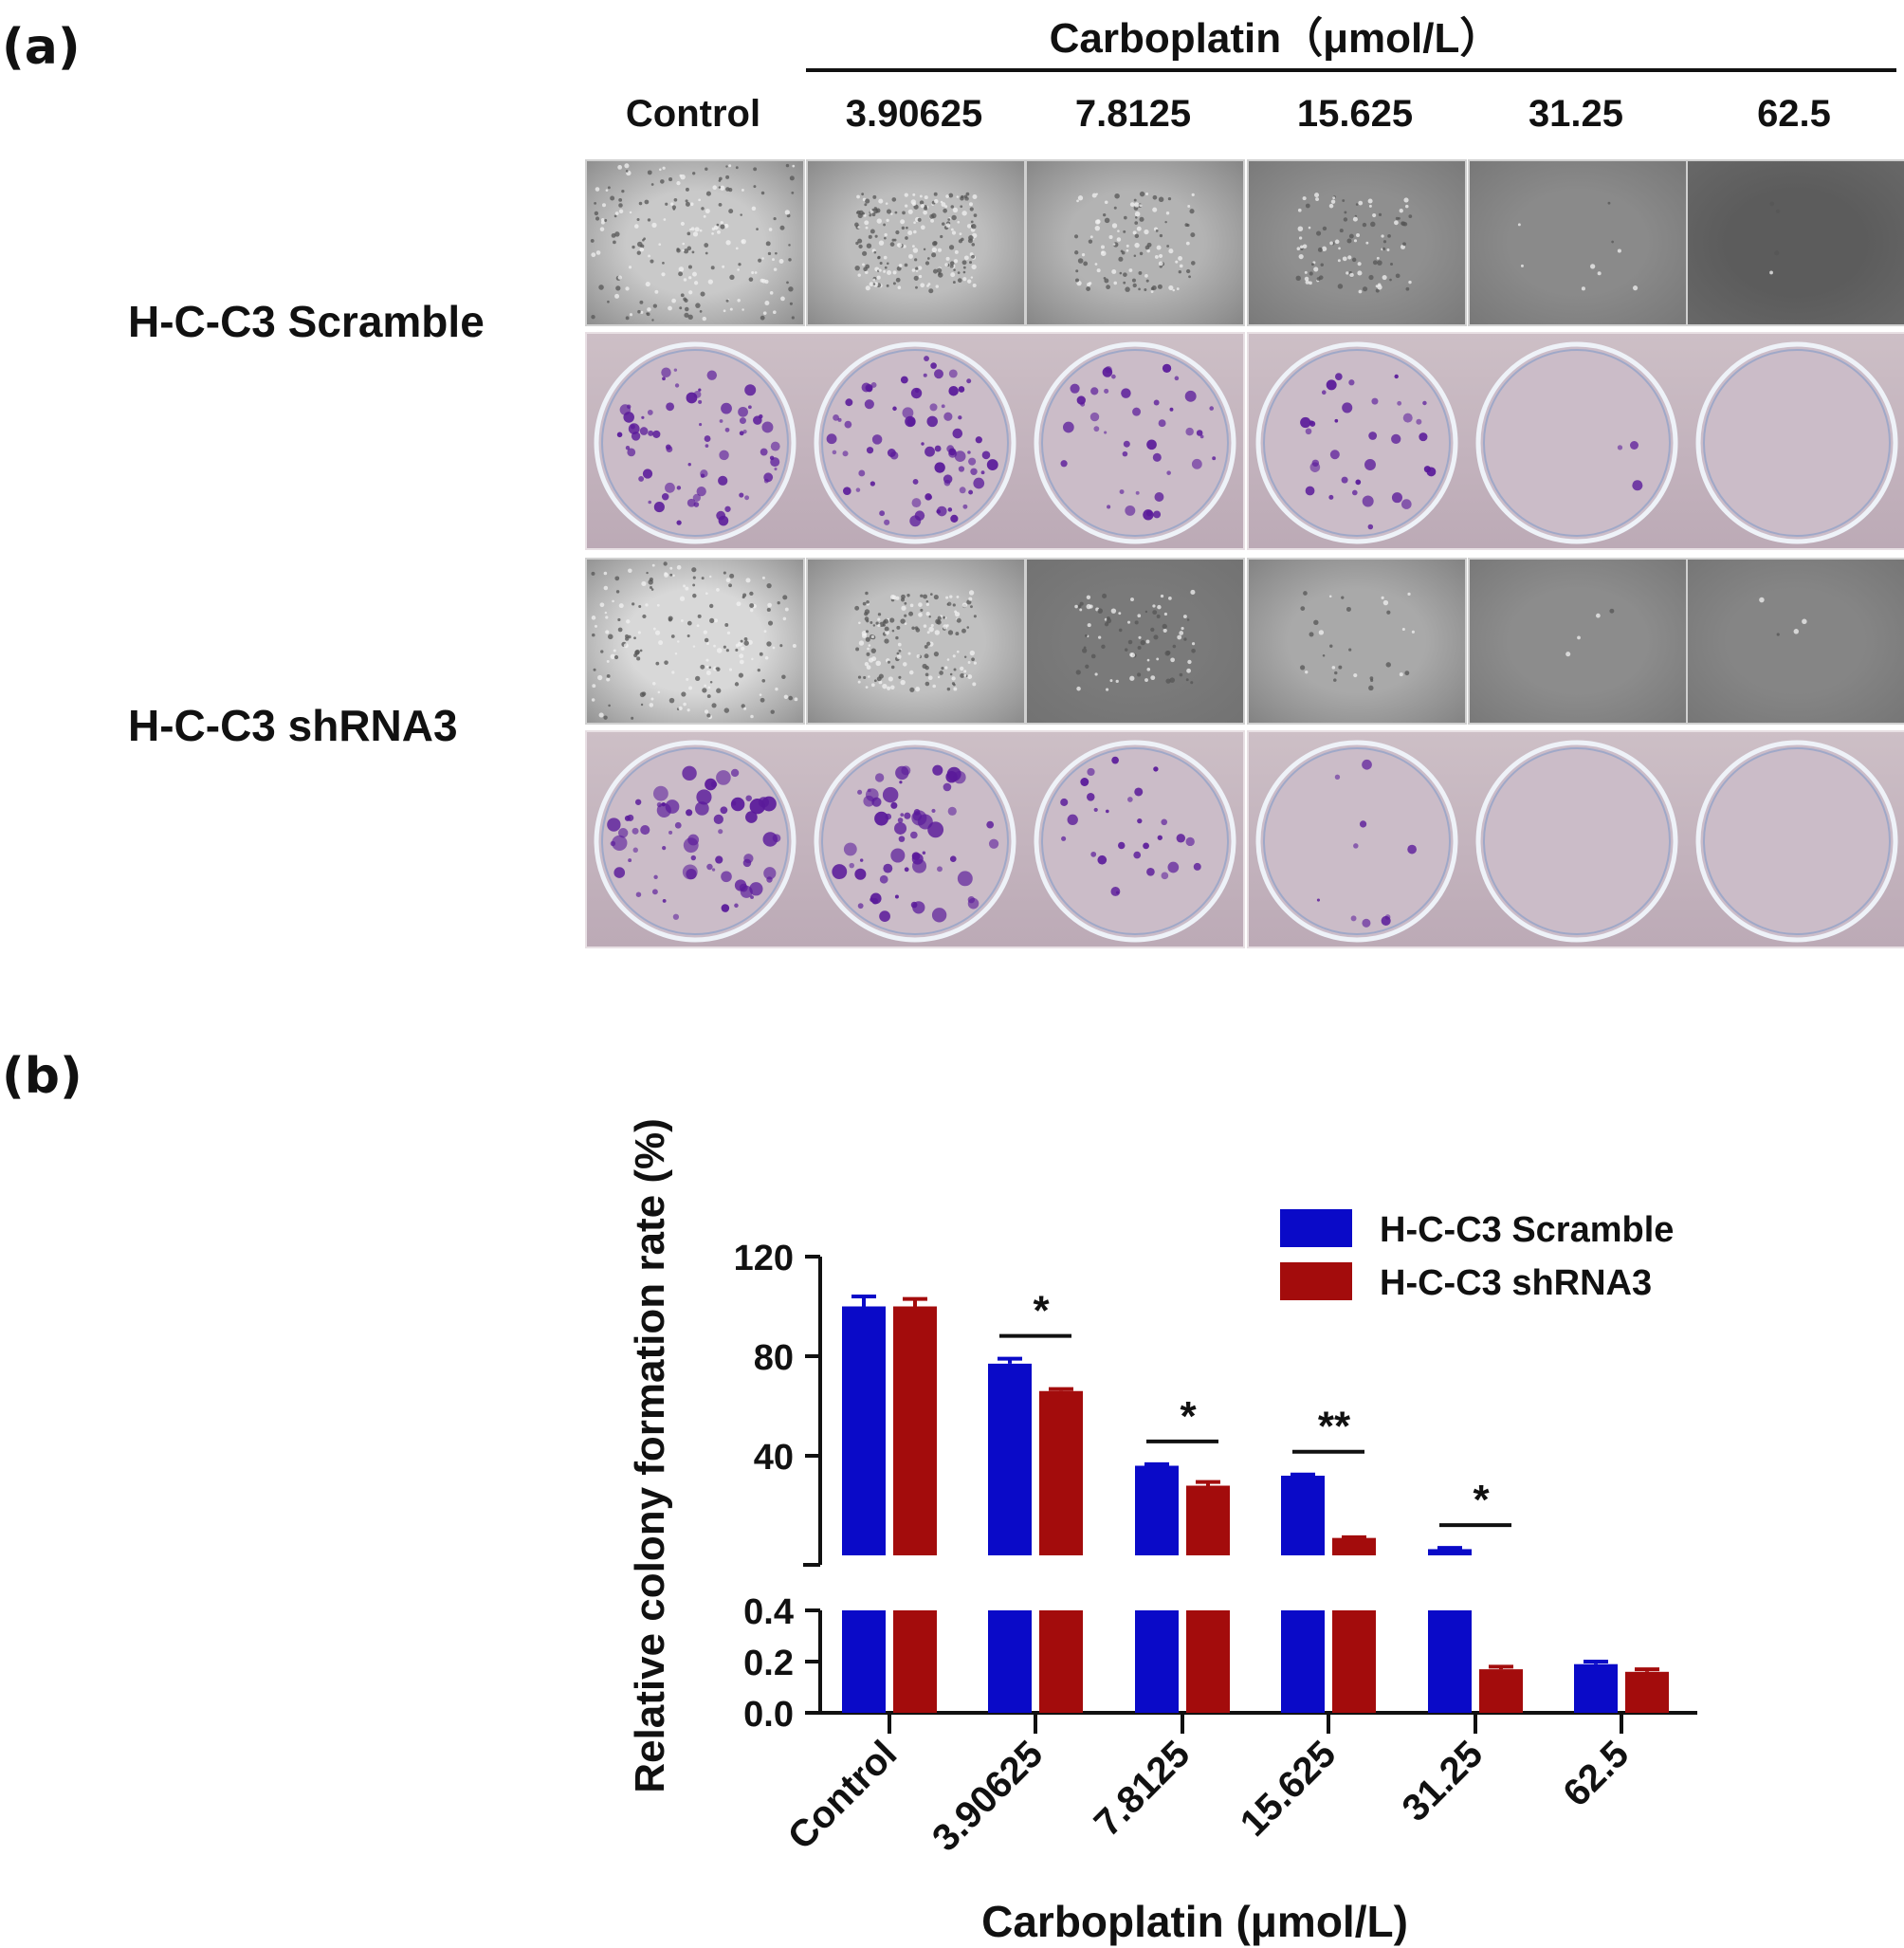 The image size is (1904, 1948). What do you see at coordinates (1596, 1773) in the screenshot?
I see `x-tick-label: 62.5` at bounding box center [1596, 1773].